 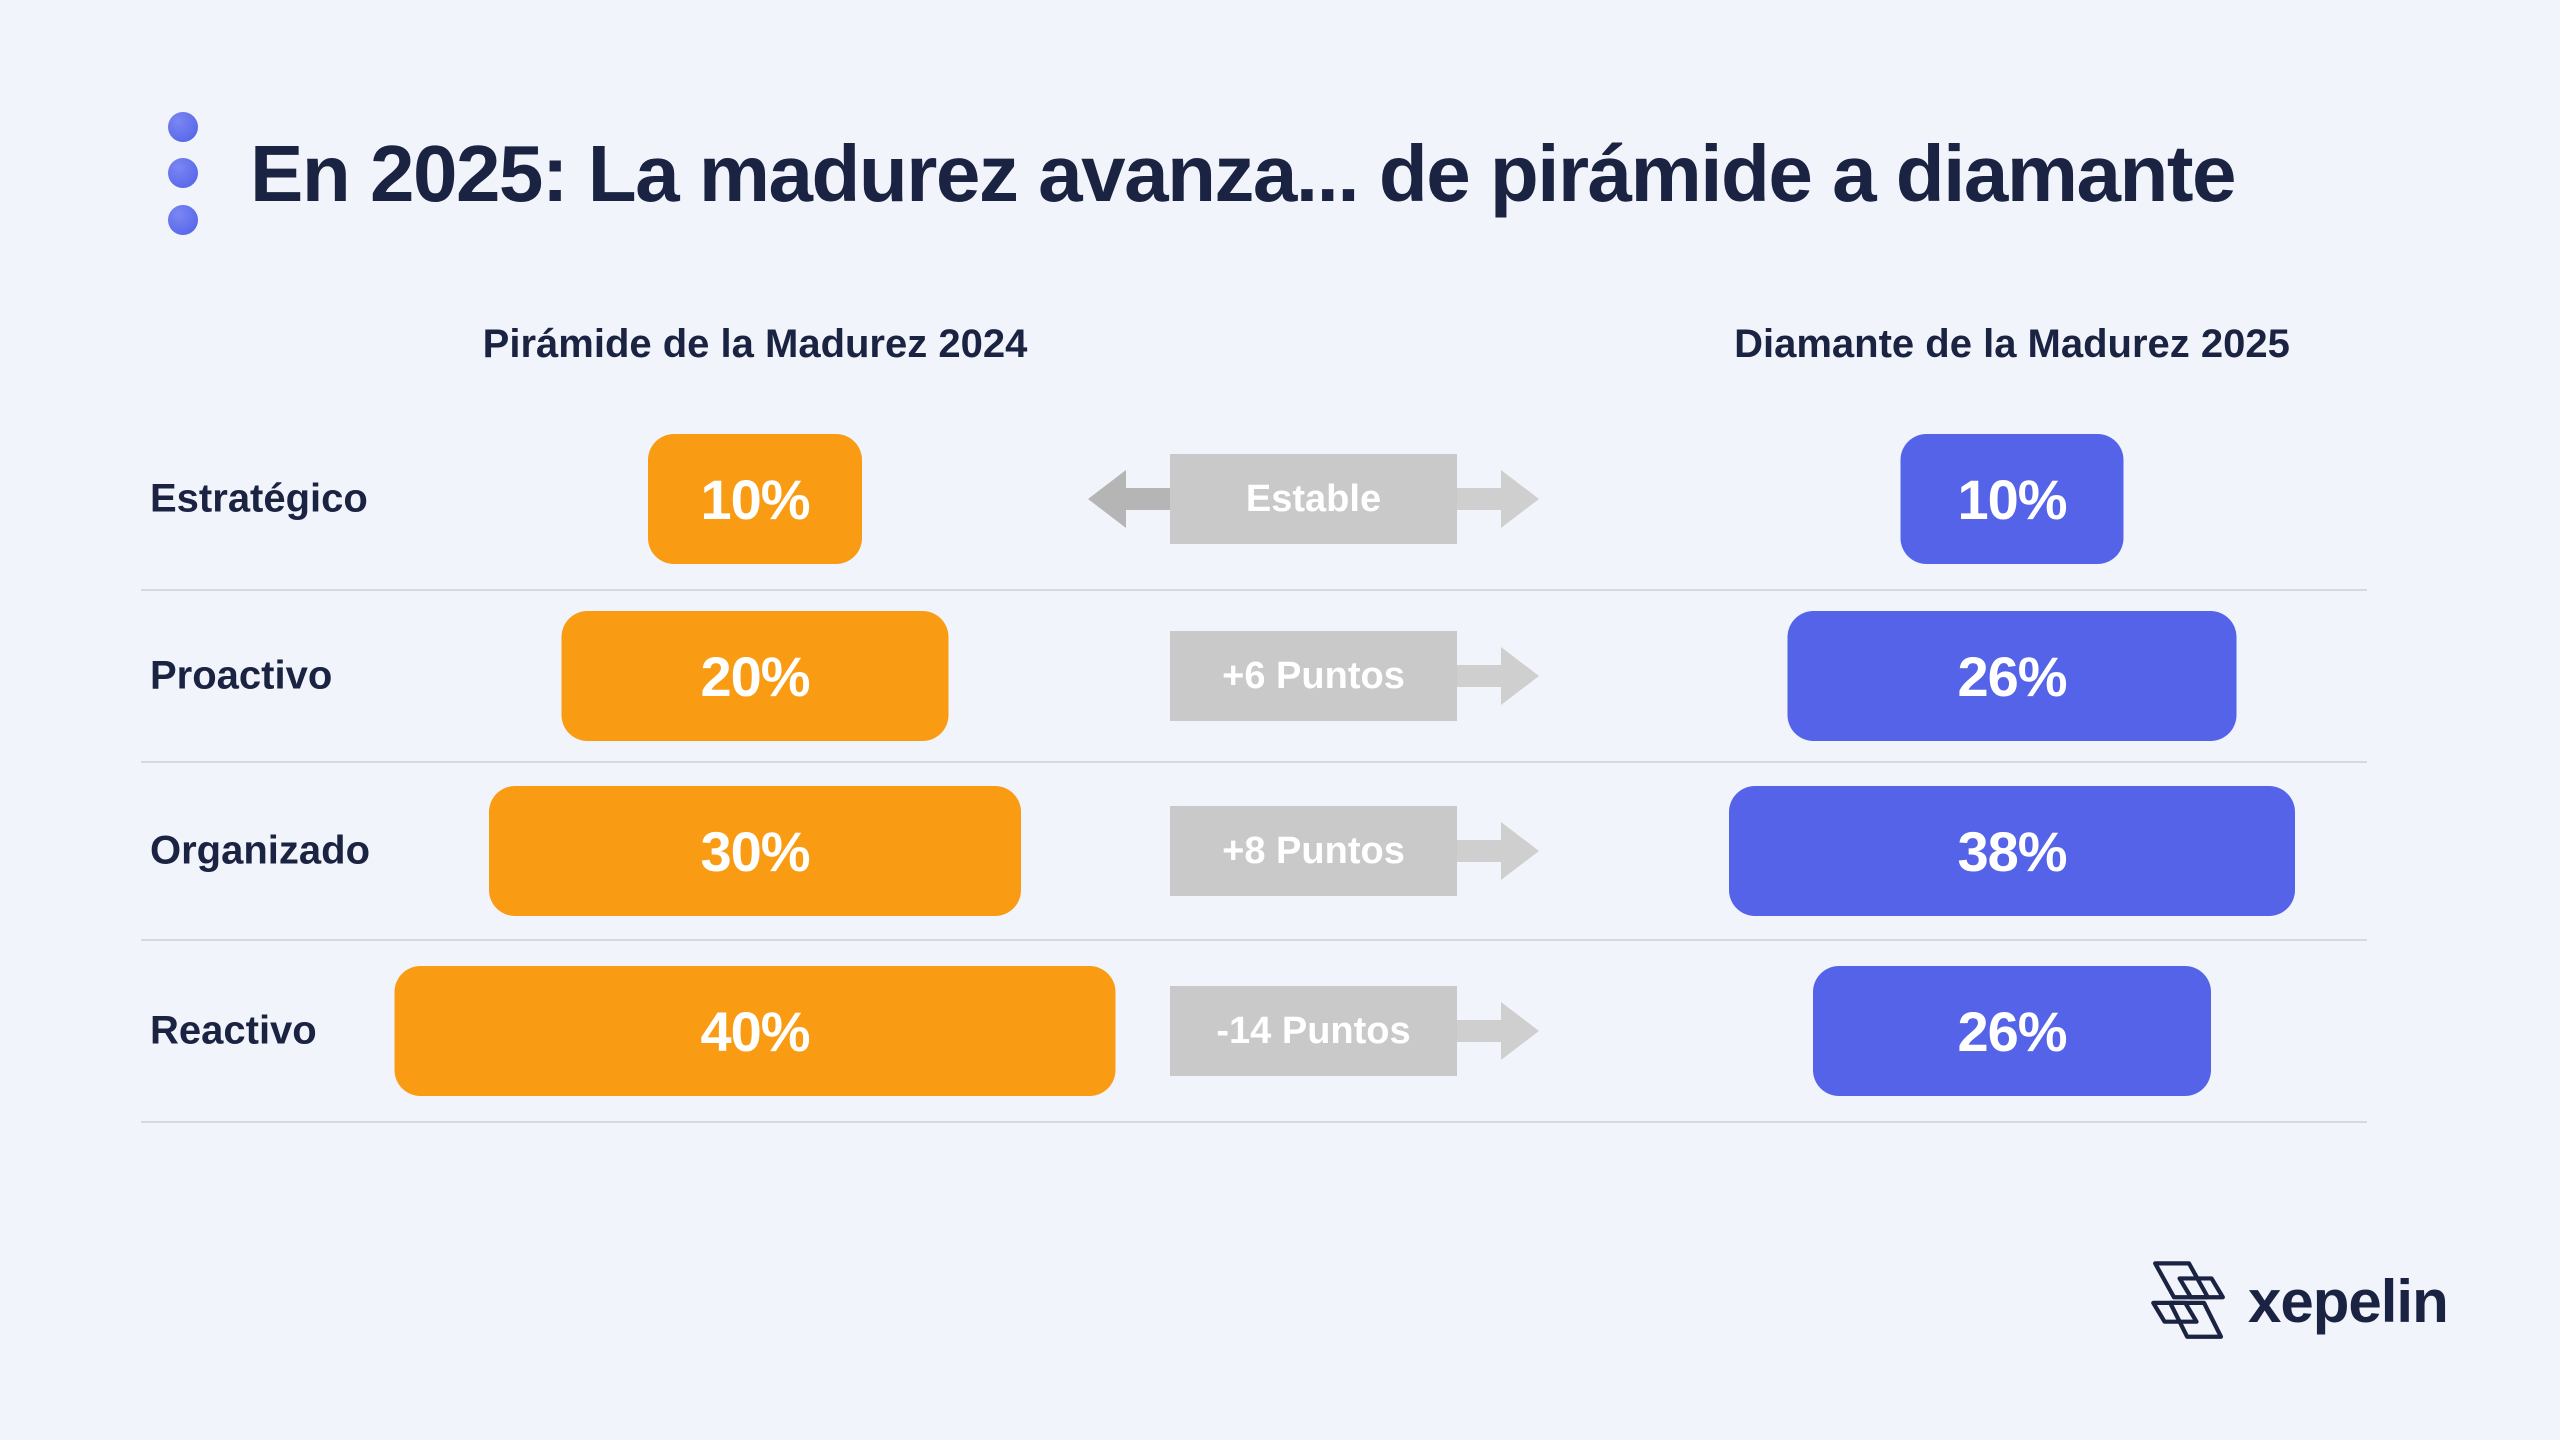 I want to click on brand-wordmark: xepelin, so click(x=2348, y=1301).